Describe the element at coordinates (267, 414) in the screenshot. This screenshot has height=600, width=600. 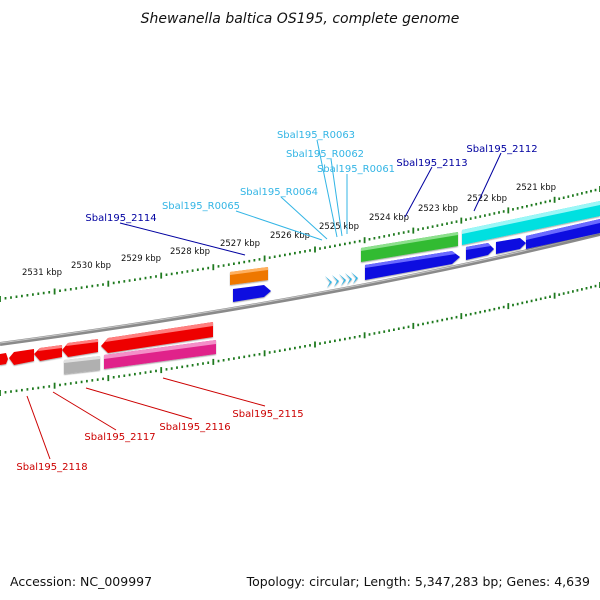
I see `label-sbal195-2115: Sbal195_2115` at that location.